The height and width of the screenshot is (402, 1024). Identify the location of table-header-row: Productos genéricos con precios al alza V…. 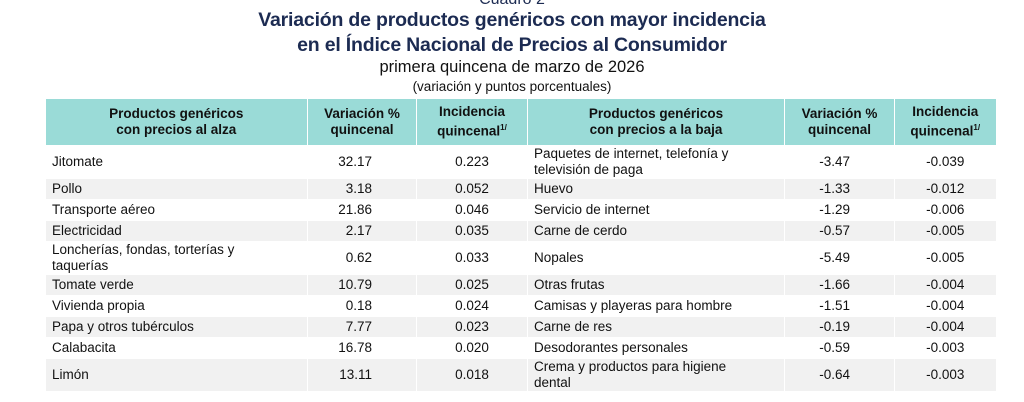
(520, 122).